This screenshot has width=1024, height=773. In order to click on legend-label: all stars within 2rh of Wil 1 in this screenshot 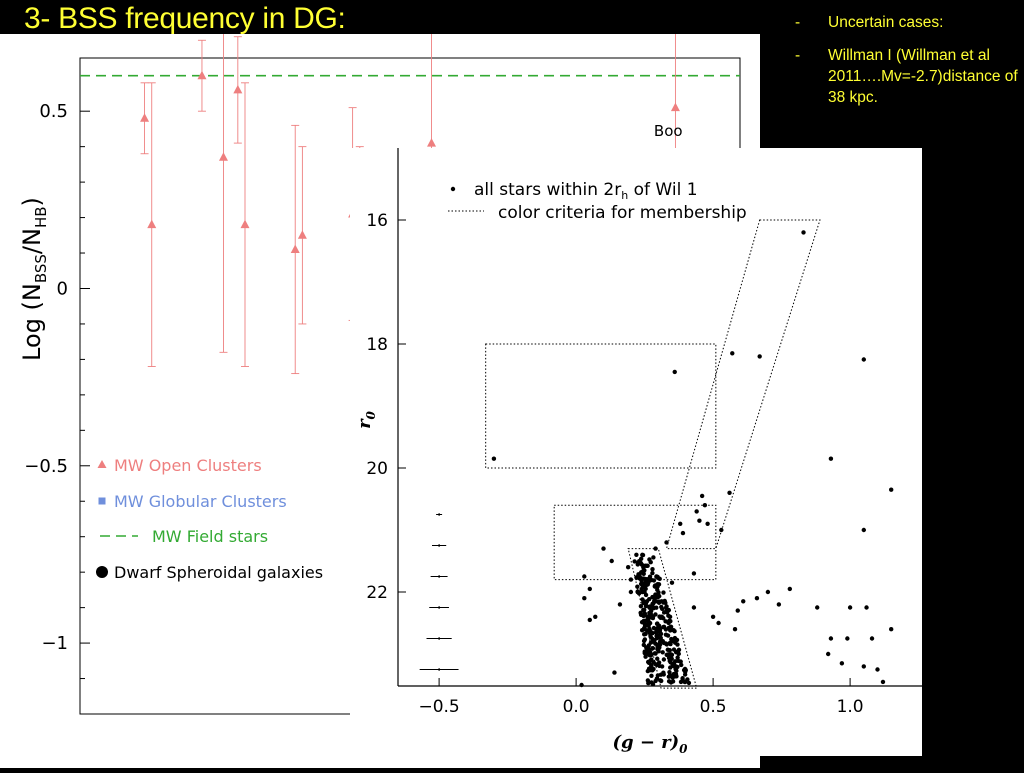, I will do `click(586, 191)`.